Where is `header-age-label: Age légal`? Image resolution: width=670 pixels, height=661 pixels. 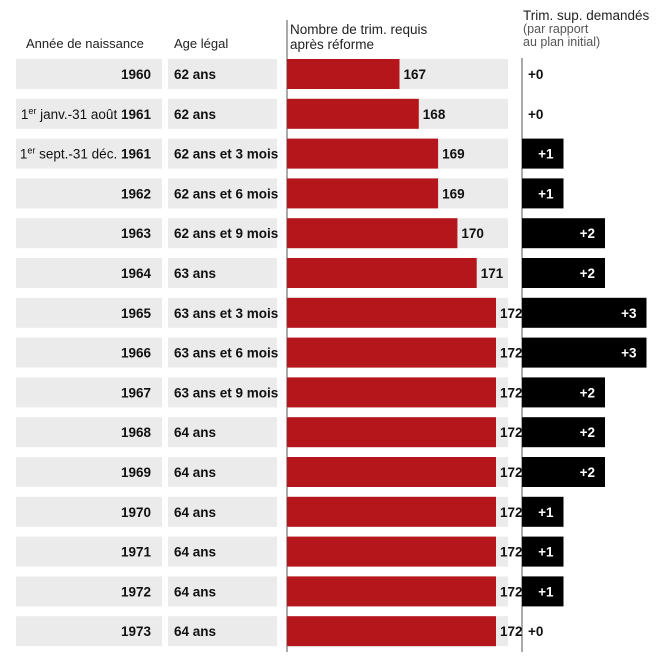 header-age-label: Age légal is located at coordinates (201, 43).